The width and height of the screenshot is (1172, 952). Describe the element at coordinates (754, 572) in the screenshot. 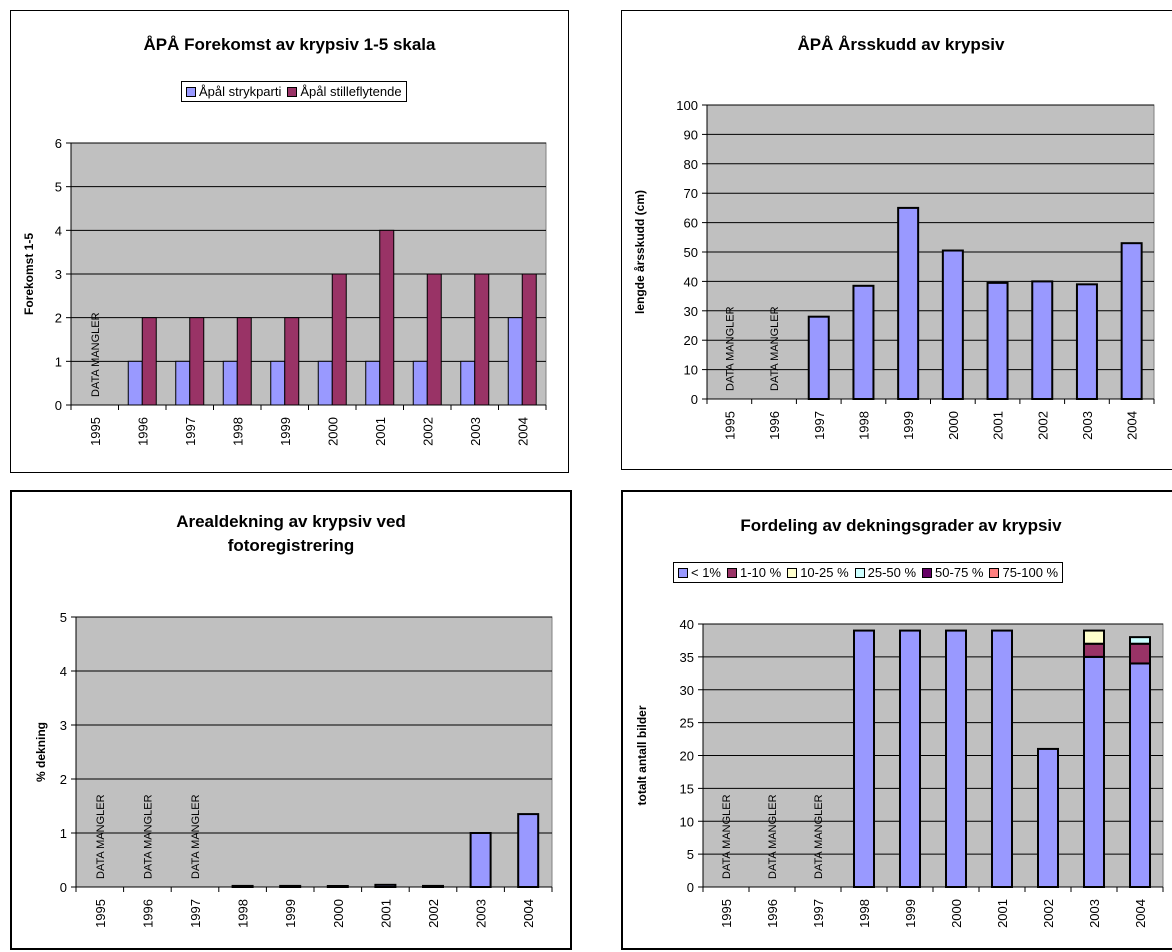

I see `legend-item: 1-10 %` at that location.